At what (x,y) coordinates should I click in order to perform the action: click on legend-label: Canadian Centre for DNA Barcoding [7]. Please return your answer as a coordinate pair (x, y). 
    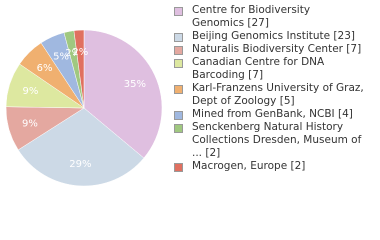
    Looking at the image, I should click on (258, 68).